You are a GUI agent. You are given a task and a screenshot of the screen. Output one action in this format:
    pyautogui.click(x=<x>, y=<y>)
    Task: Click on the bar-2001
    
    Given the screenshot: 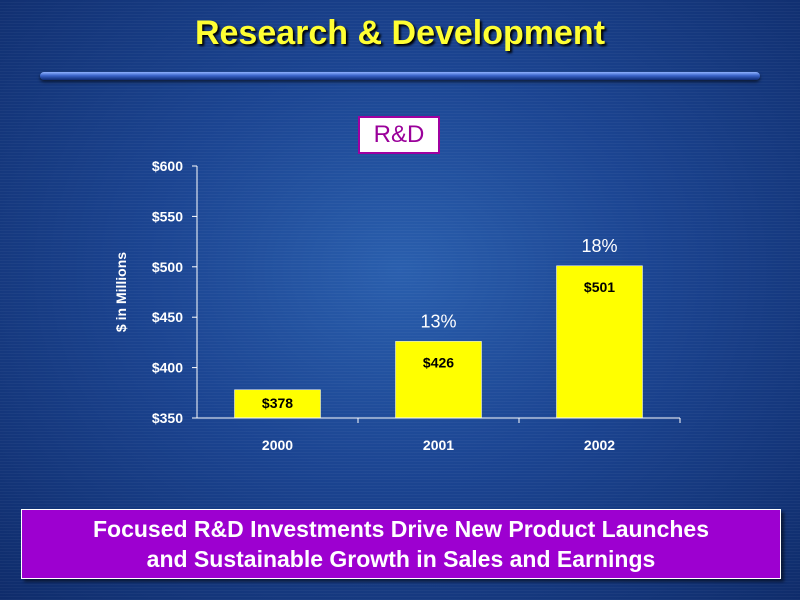 What is the action you would take?
    pyautogui.click(x=438, y=380)
    